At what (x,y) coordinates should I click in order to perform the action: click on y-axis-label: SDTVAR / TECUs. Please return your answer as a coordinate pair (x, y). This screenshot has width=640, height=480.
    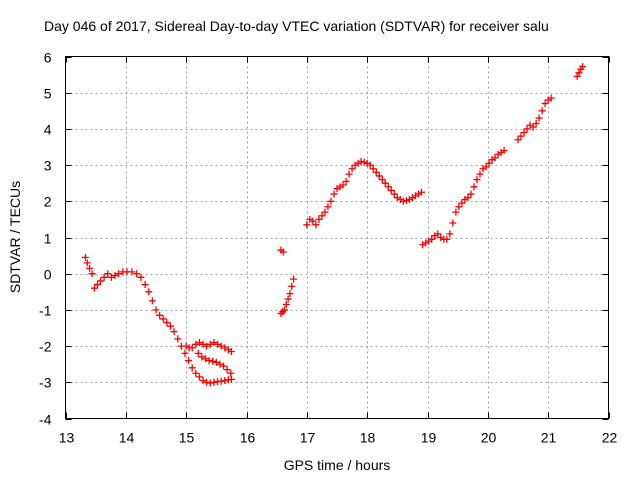
    Looking at the image, I should click on (15, 237).